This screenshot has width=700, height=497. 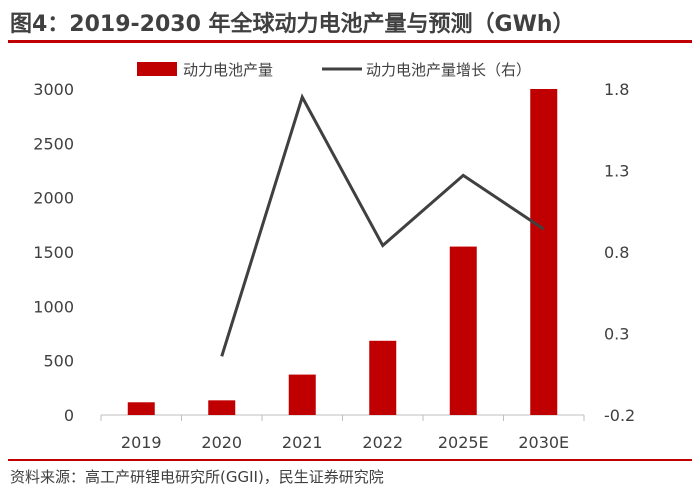 I want to click on source-note: 资料来源：高工产研锂电研究所(GGII)，民生证券研究院, so click(x=197, y=477).